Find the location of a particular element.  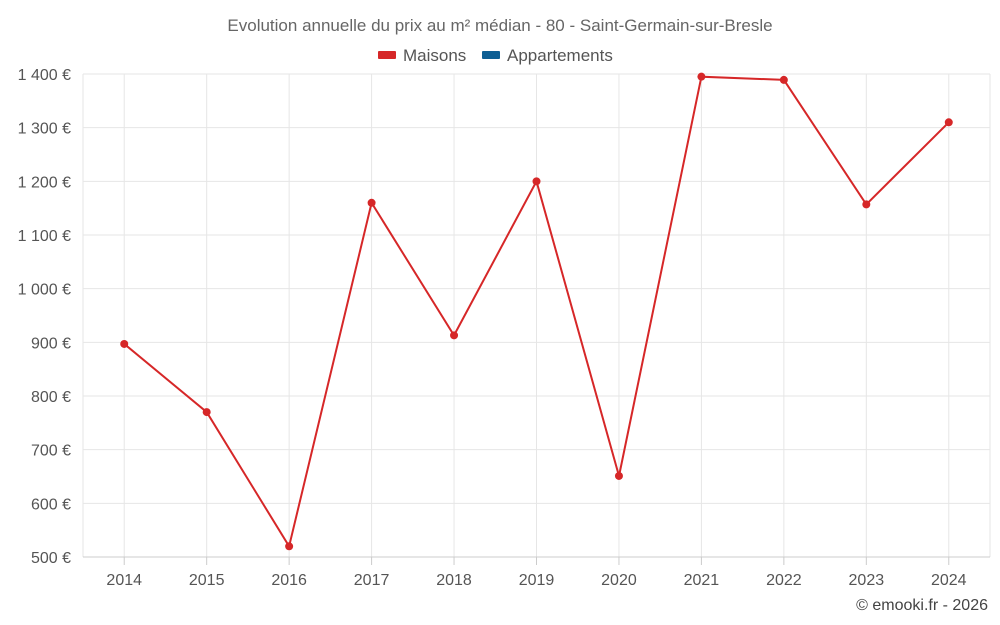

x-tick-label: 2016 is located at coordinates (289, 580).